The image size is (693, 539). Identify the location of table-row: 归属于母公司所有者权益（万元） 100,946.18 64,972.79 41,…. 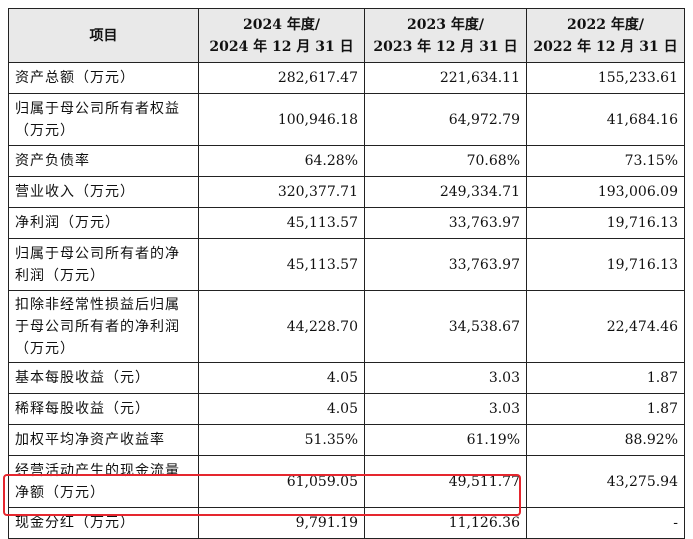
(346, 119).